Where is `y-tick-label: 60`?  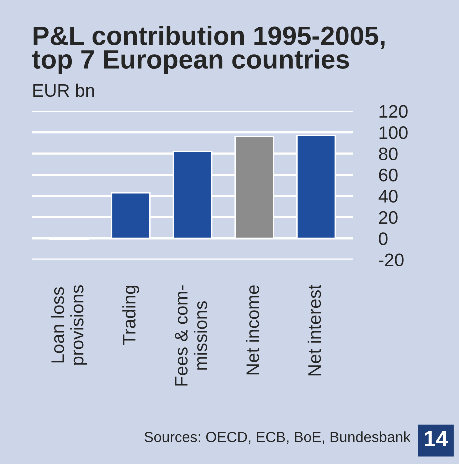
y-tick-label: 60 is located at coordinates (388, 175).